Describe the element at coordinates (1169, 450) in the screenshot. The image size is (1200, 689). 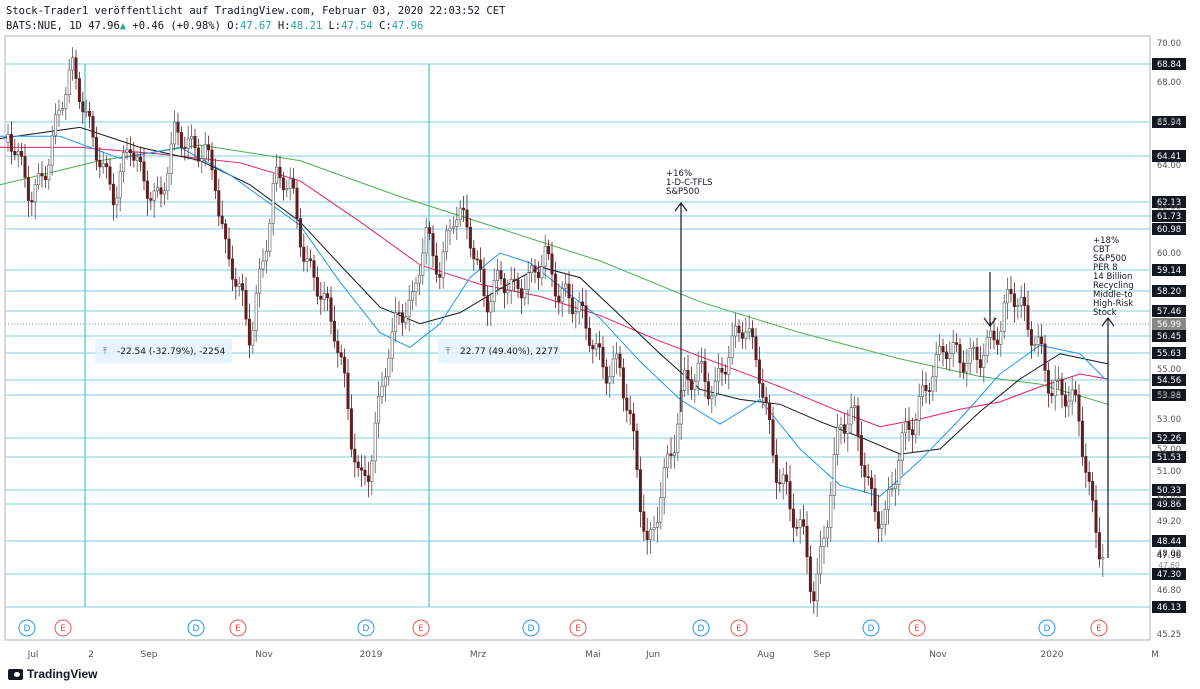
I see `y-tick-label: 52.00` at that location.